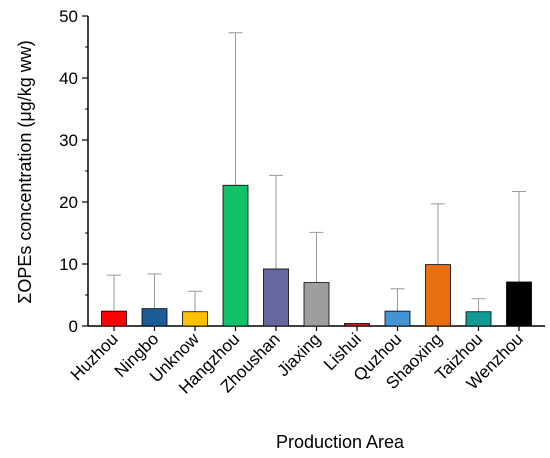  What do you see at coordinates (94, 356) in the screenshot?
I see `x-tick-label: Huzhou` at bounding box center [94, 356].